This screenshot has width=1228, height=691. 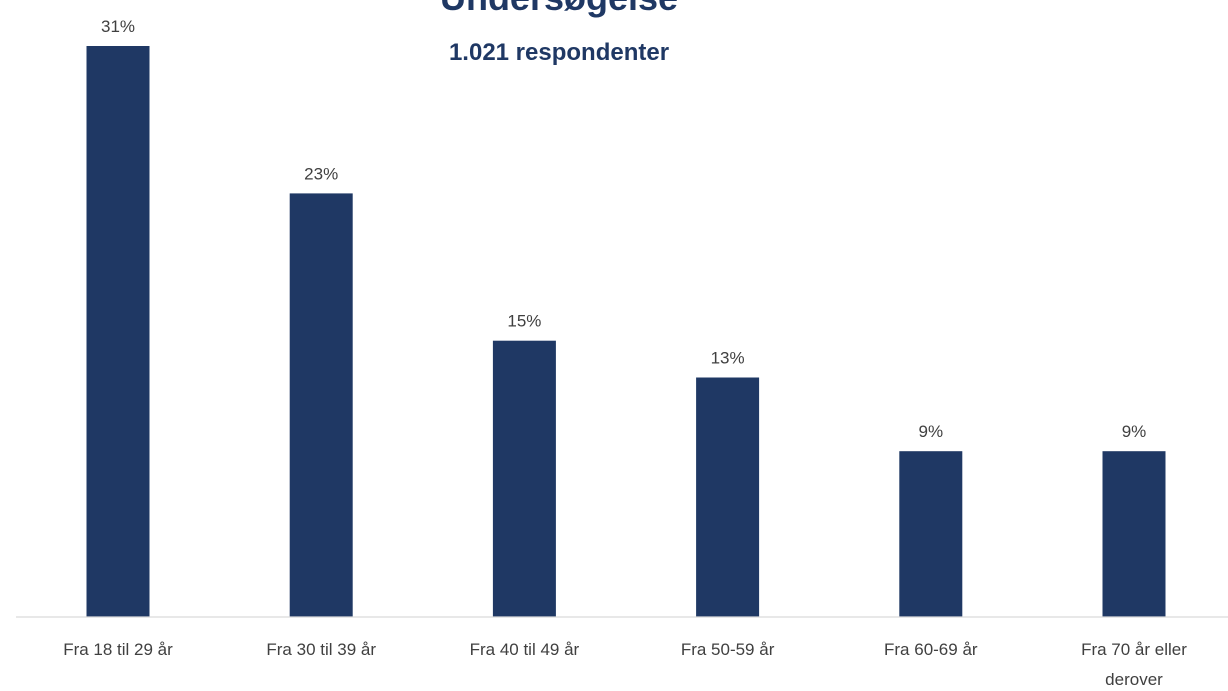 I want to click on data-label-3: 15%, so click(x=524, y=321).